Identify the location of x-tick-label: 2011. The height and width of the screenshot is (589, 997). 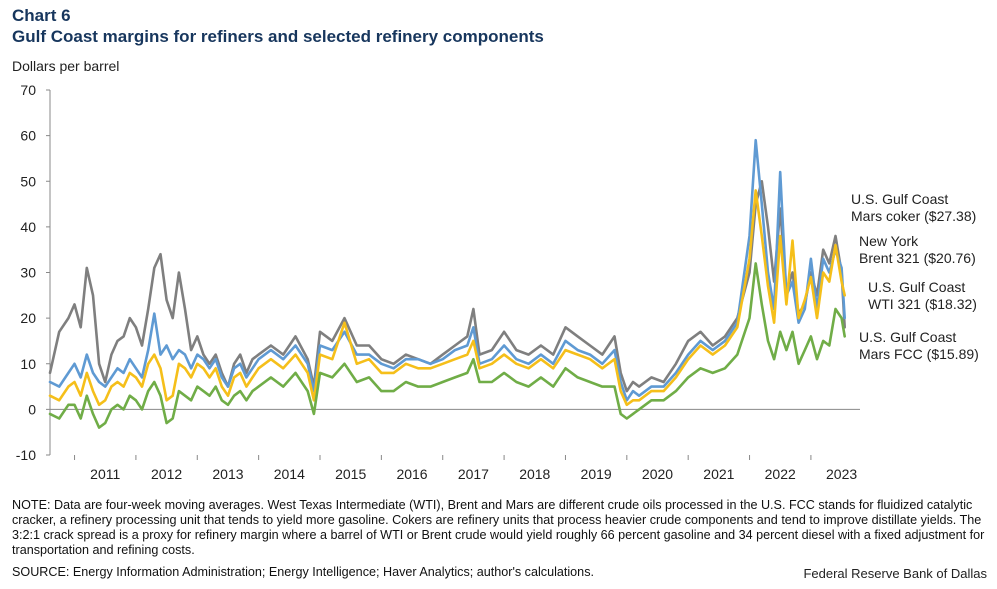
(105, 474).